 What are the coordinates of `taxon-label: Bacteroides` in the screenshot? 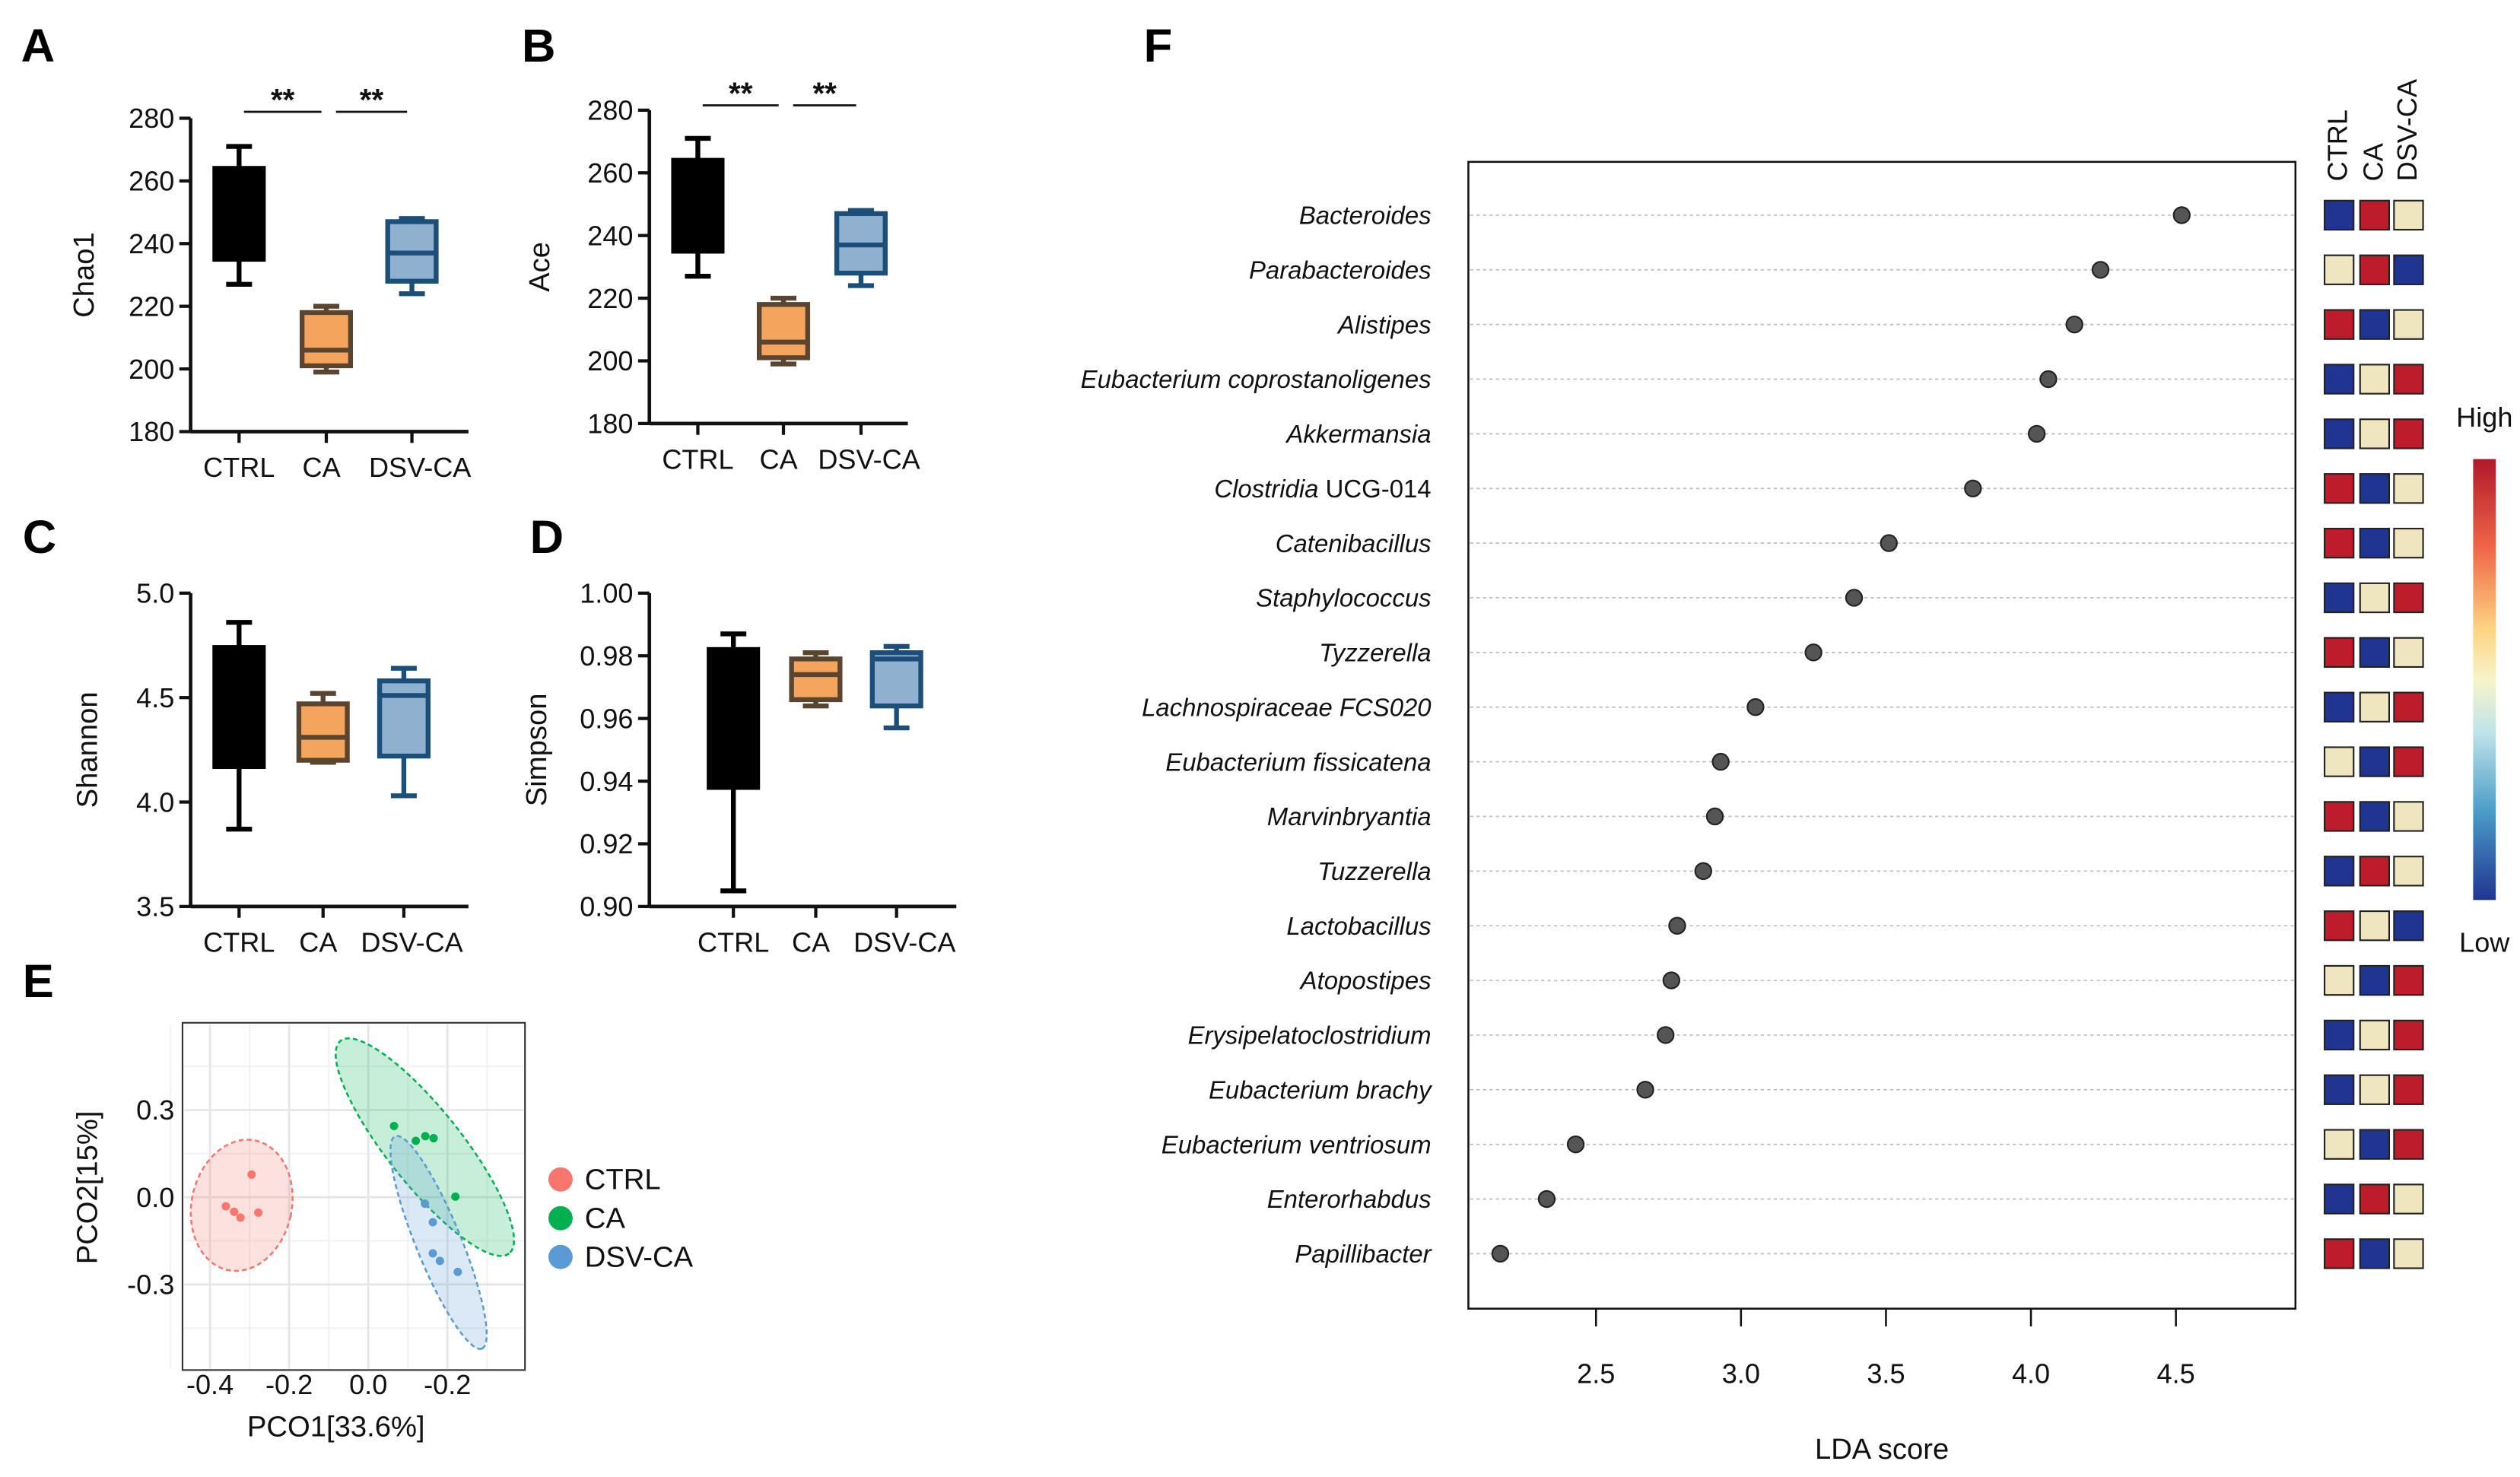 It's located at (1365, 216).